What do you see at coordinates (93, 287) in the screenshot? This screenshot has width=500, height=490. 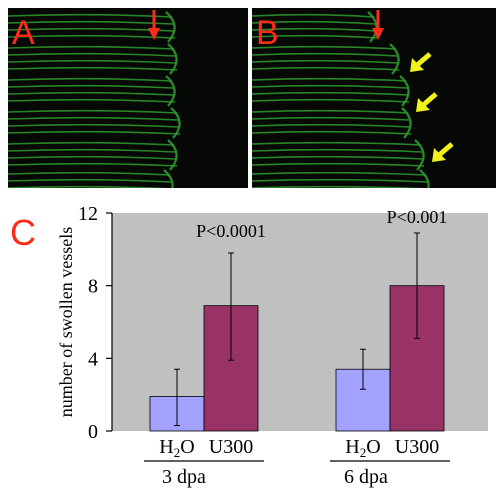 I see `y-tick-label: 8` at bounding box center [93, 287].